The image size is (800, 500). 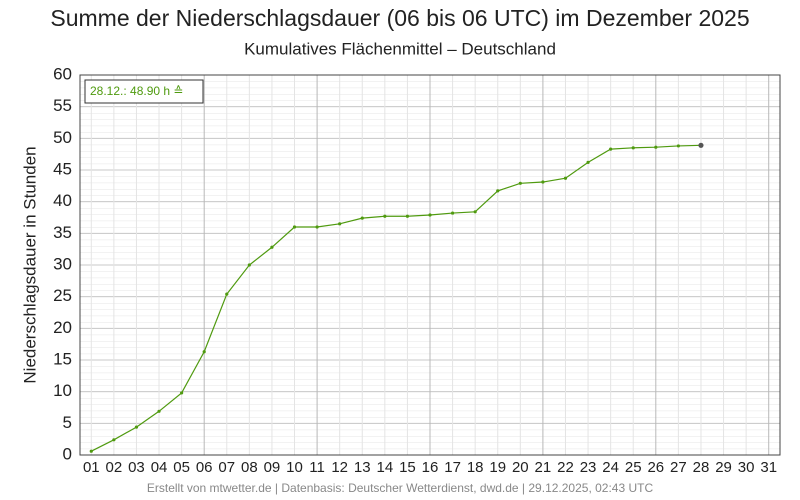 What do you see at coordinates (114, 467) in the screenshot?
I see `x-tick-label: 02` at bounding box center [114, 467].